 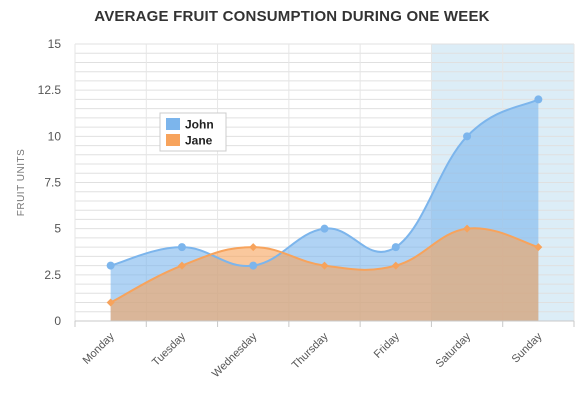 I want to click on legend-item-john: John, so click(x=190, y=125).